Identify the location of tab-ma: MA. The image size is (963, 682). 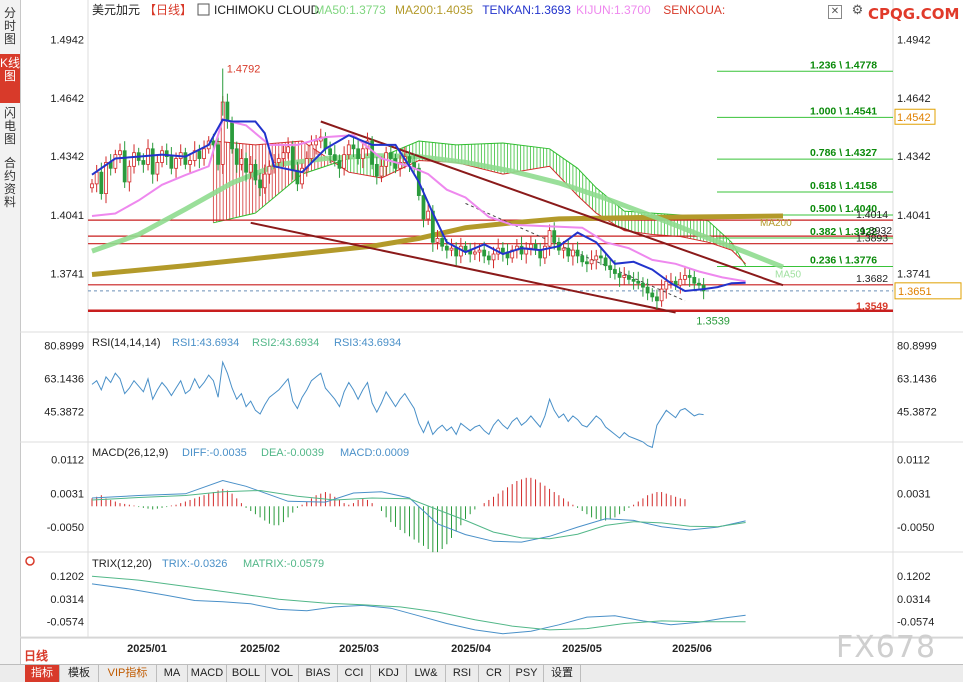
(172, 673).